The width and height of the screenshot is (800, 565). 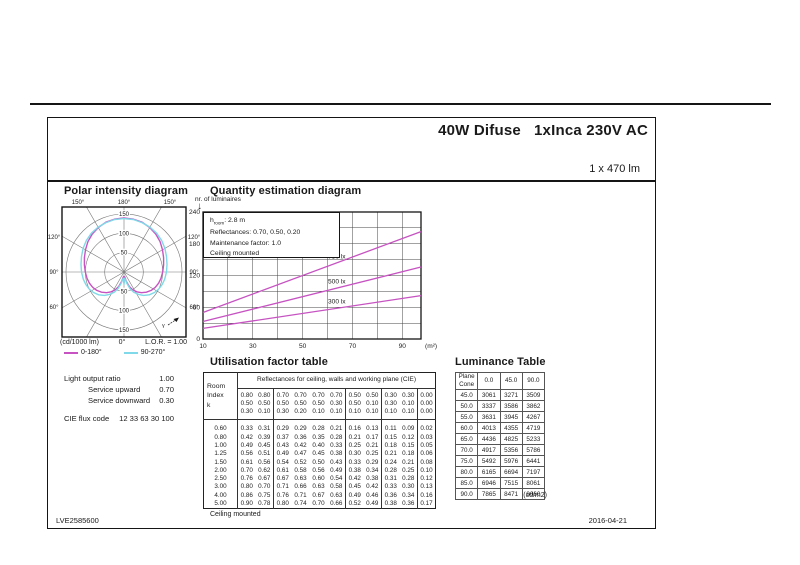 What do you see at coordinates (466, 472) in the screenshot?
I see `lum-cone-angle: 80.0` at bounding box center [466, 472].